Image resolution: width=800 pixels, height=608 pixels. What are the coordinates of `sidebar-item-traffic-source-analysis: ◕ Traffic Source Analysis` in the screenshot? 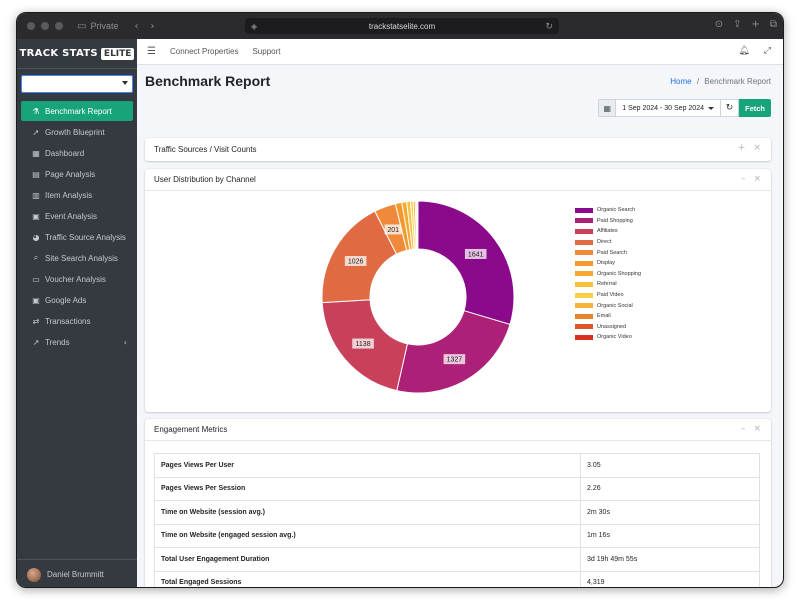 It's located at (77, 237).